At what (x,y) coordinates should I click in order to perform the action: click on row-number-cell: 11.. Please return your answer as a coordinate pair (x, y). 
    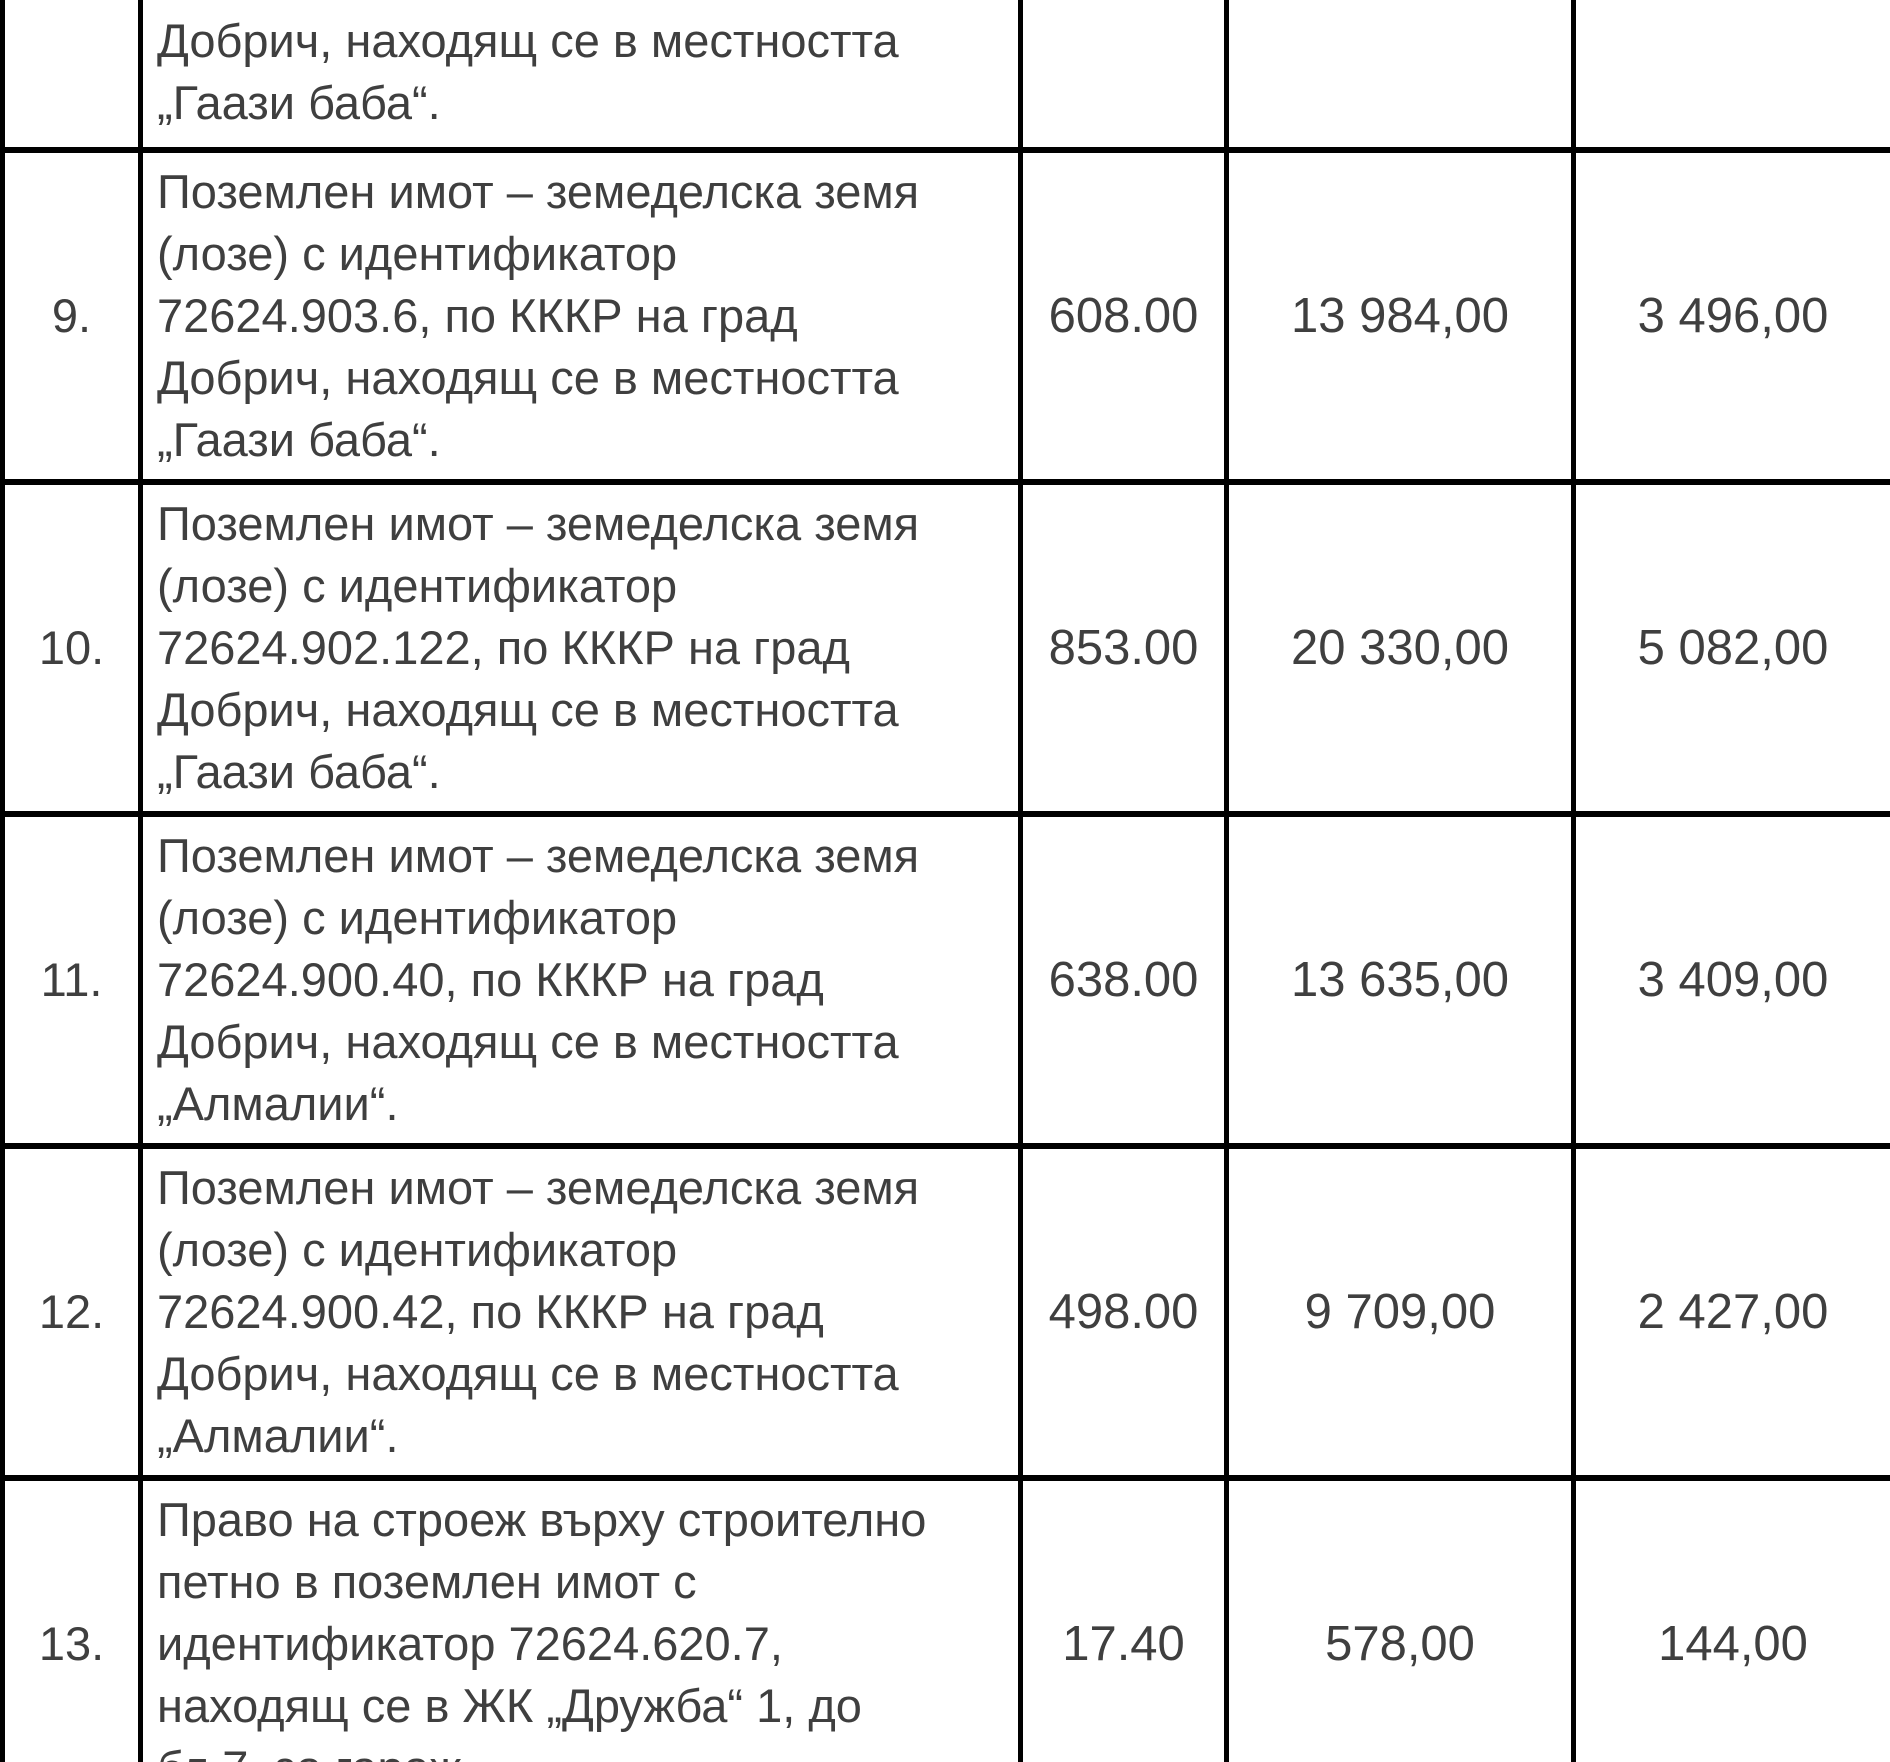
    Looking at the image, I should click on (71, 980).